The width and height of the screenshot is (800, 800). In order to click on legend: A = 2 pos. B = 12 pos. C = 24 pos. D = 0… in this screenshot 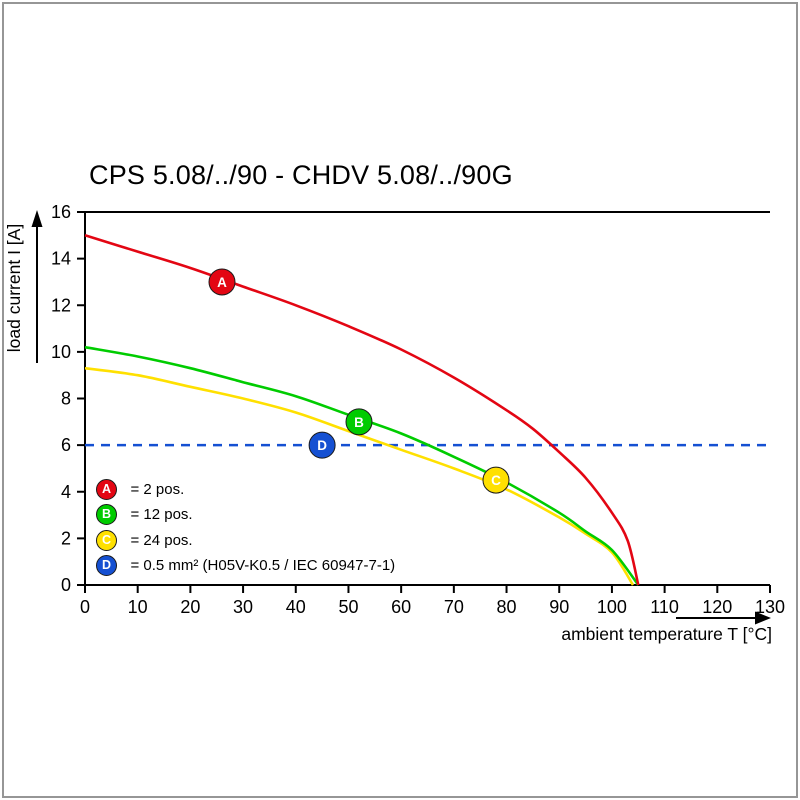, I will do `click(245, 529)`.